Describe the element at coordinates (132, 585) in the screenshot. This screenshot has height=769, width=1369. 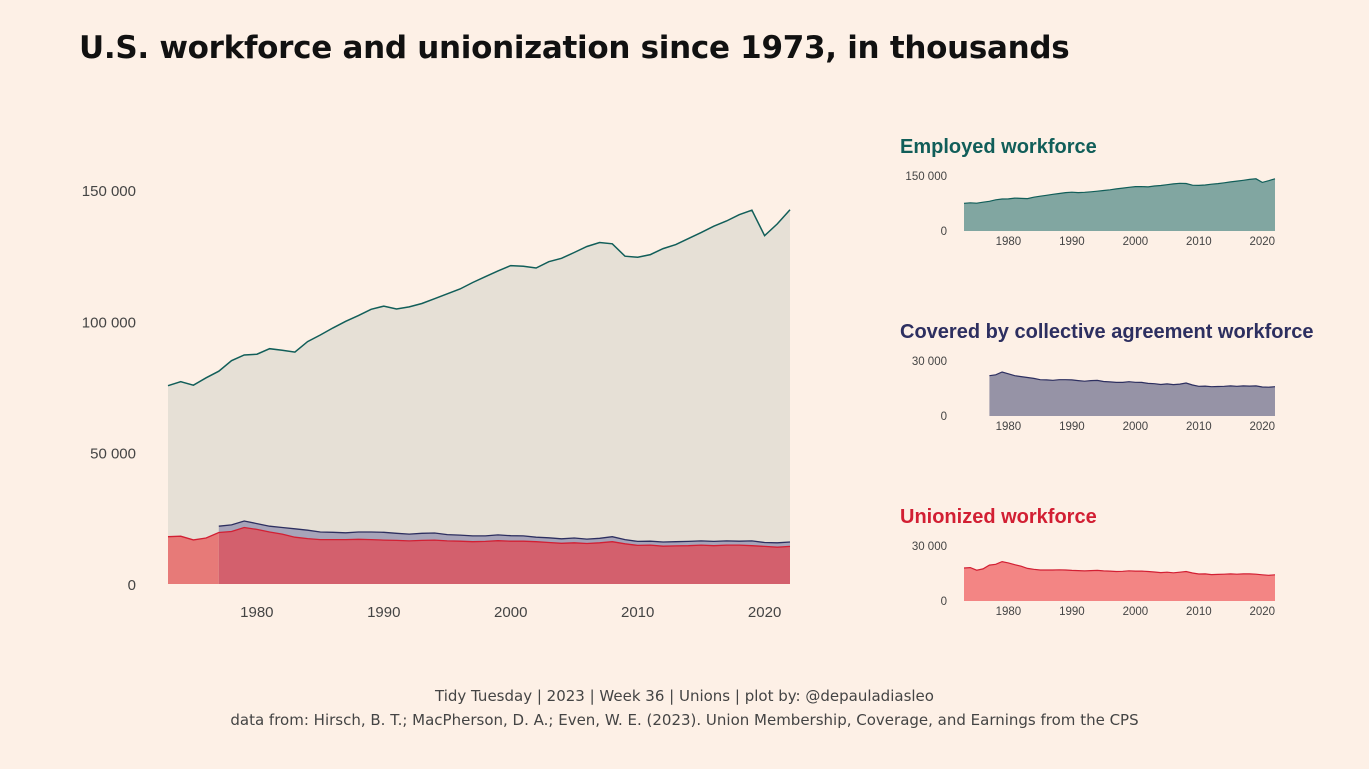
I see `main-y-tick-label: 0` at that location.